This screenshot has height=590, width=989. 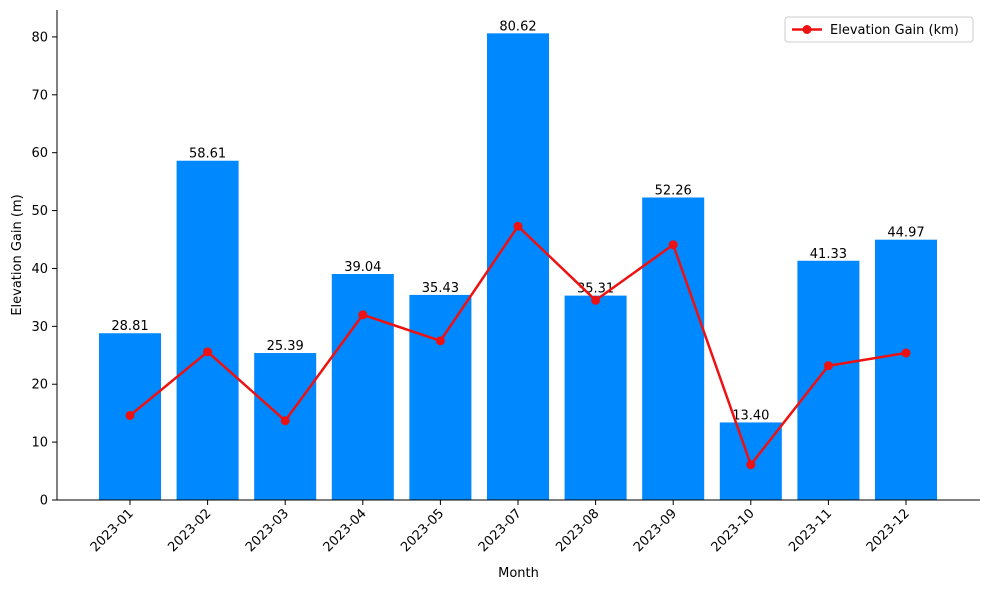 What do you see at coordinates (39, 269) in the screenshot?
I see `y-tick-label: 40` at bounding box center [39, 269].